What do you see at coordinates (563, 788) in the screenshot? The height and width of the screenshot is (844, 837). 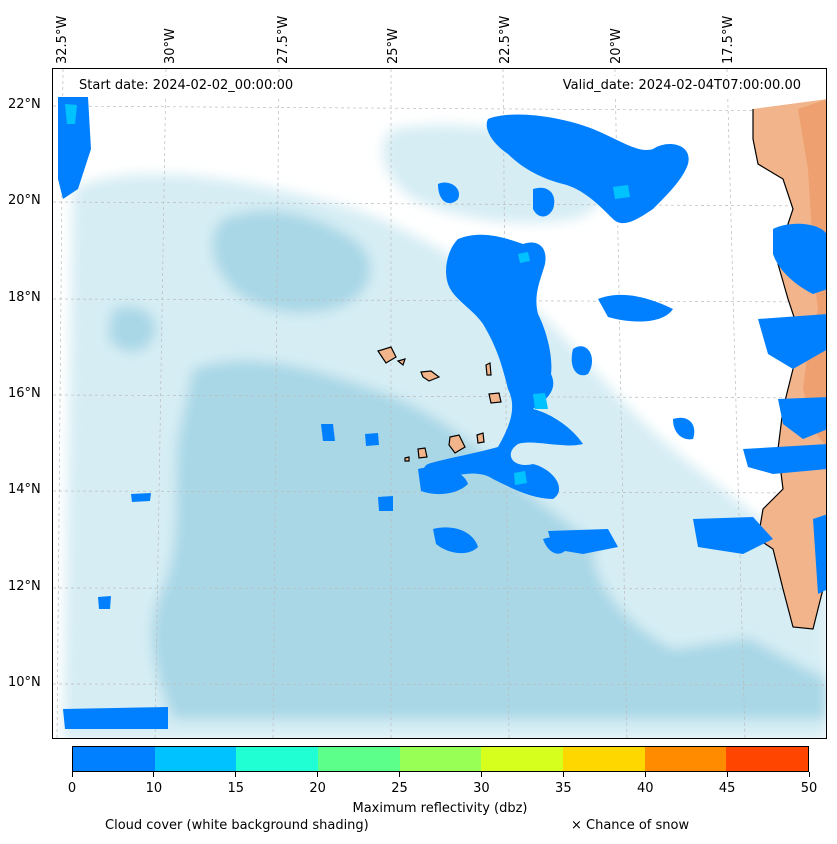 I see `colorbar-tick-label: 35` at bounding box center [563, 788].